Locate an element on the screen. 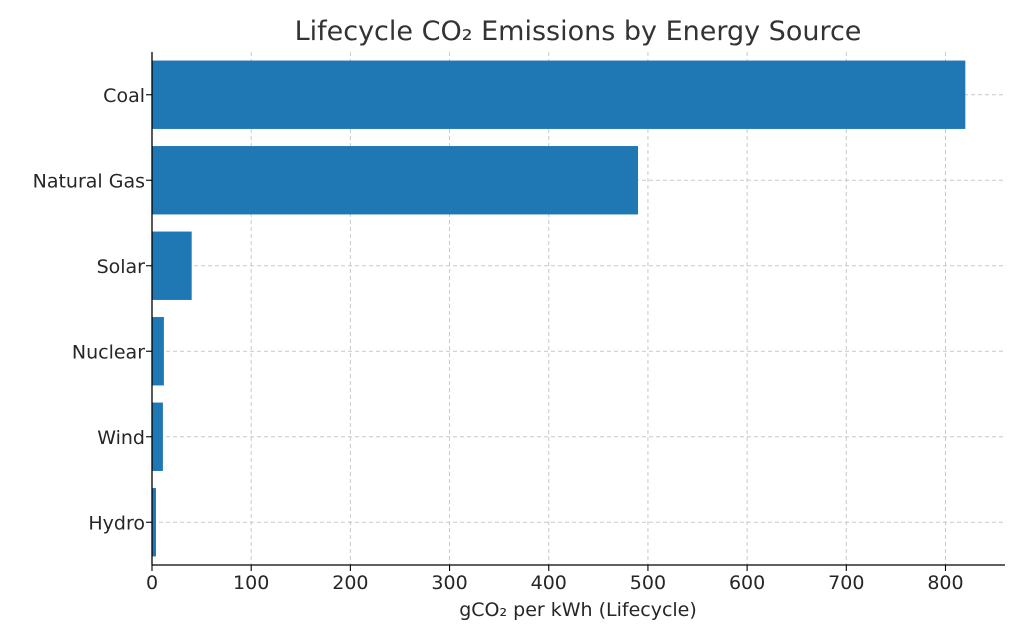 The height and width of the screenshot is (640, 1024). x-tick-label: 600 is located at coordinates (747, 583).